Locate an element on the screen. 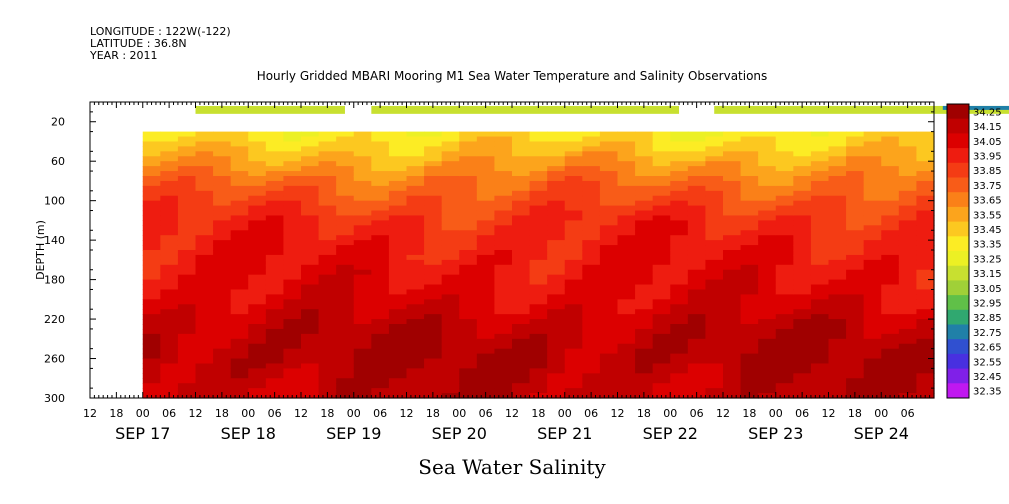  x-hour-label: 06 is located at coordinates (908, 413).